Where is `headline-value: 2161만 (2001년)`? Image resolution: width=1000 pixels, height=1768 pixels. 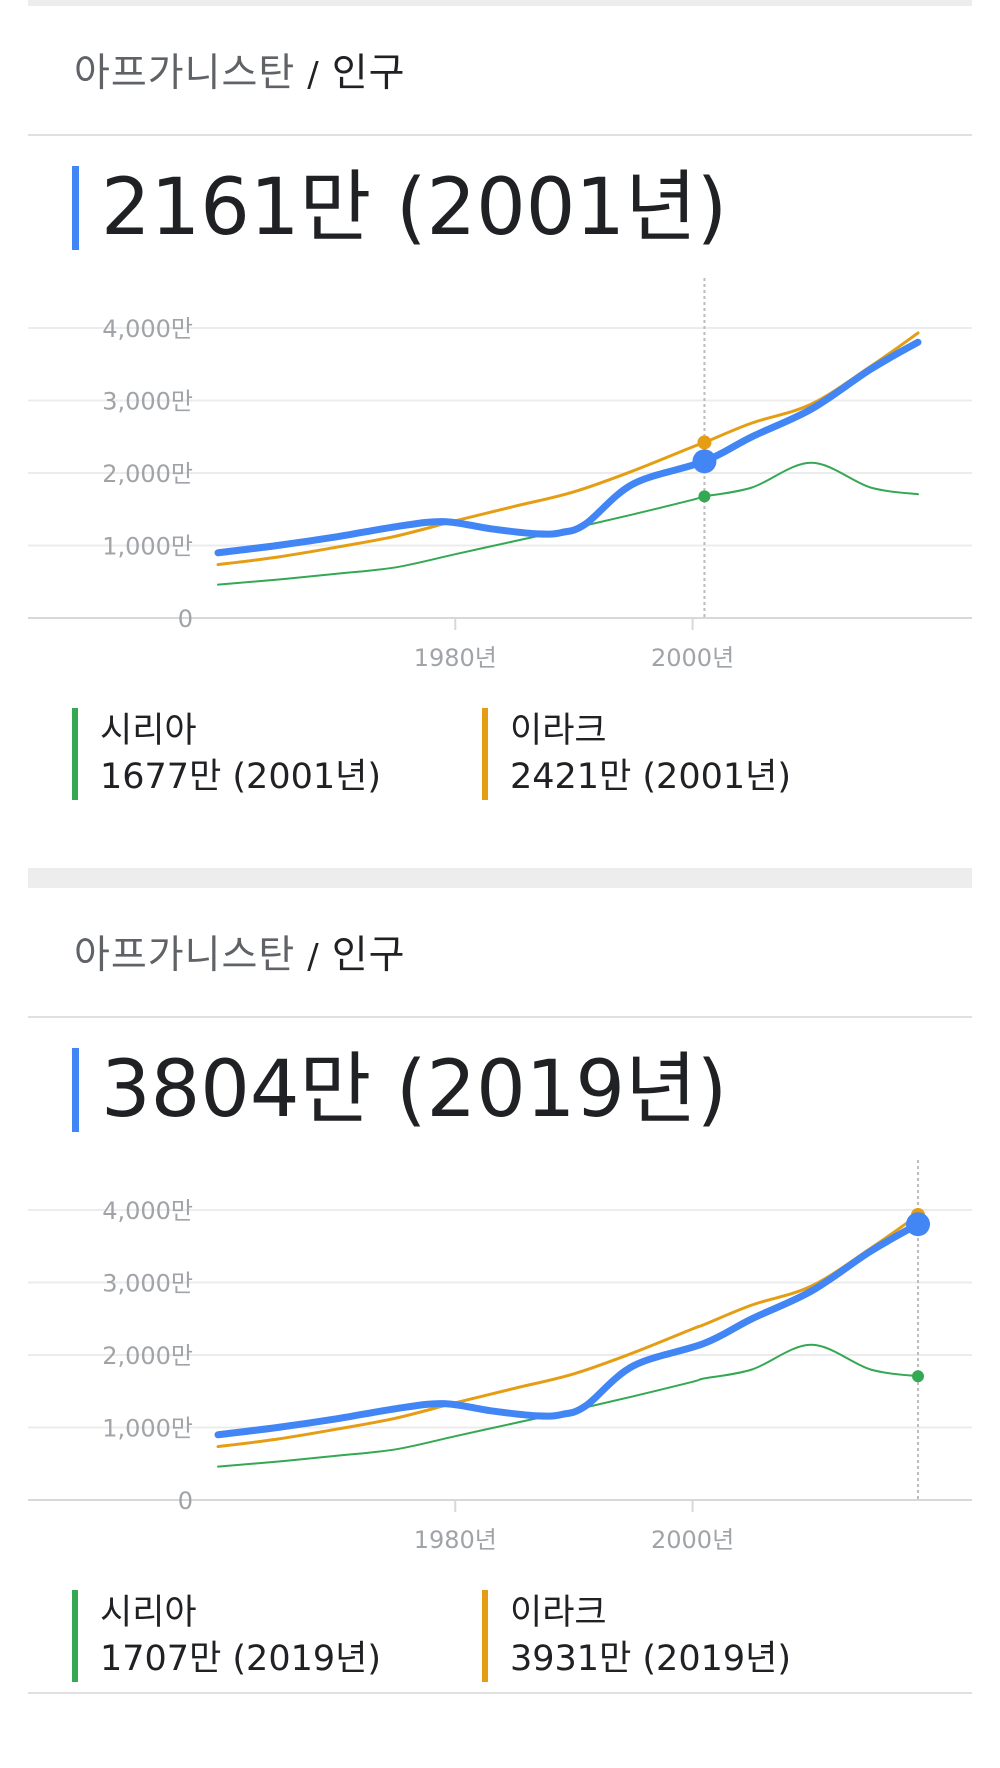
headline-value: 2161만 (2001년) is located at coordinates (399, 208).